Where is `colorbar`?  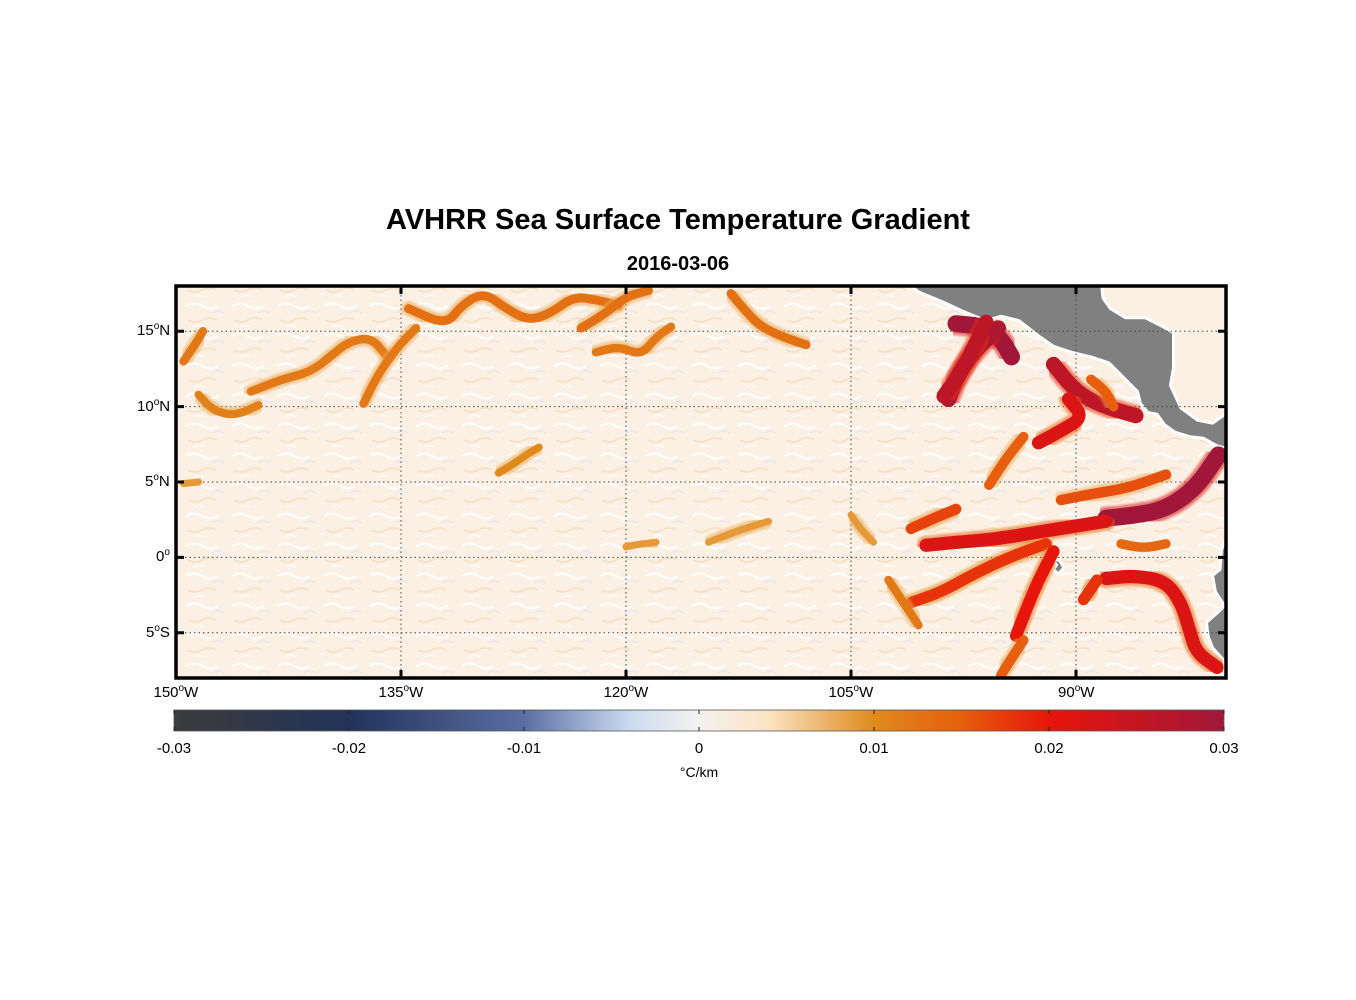
colorbar is located at coordinates (699, 720).